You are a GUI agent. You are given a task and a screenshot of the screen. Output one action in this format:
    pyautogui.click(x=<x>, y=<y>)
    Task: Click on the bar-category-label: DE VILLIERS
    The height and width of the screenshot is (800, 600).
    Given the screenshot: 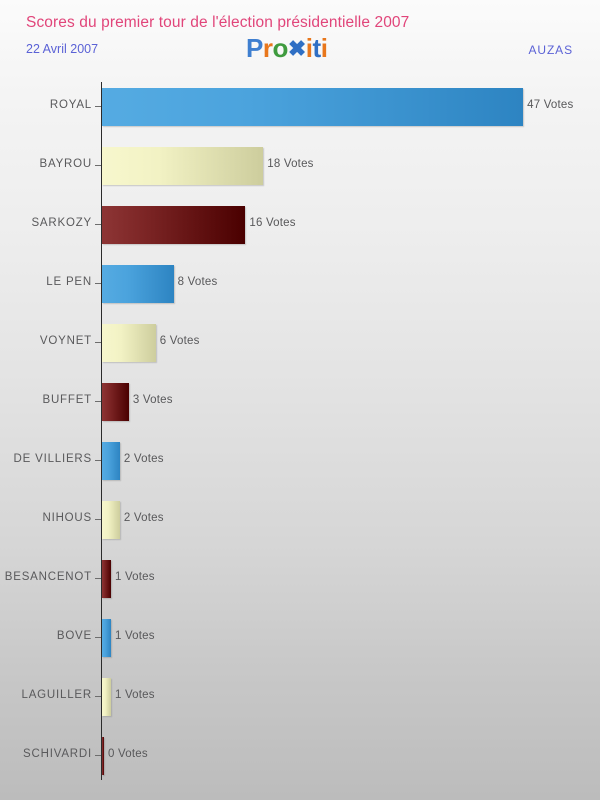 What is the action you would take?
    pyautogui.click(x=52, y=459)
    